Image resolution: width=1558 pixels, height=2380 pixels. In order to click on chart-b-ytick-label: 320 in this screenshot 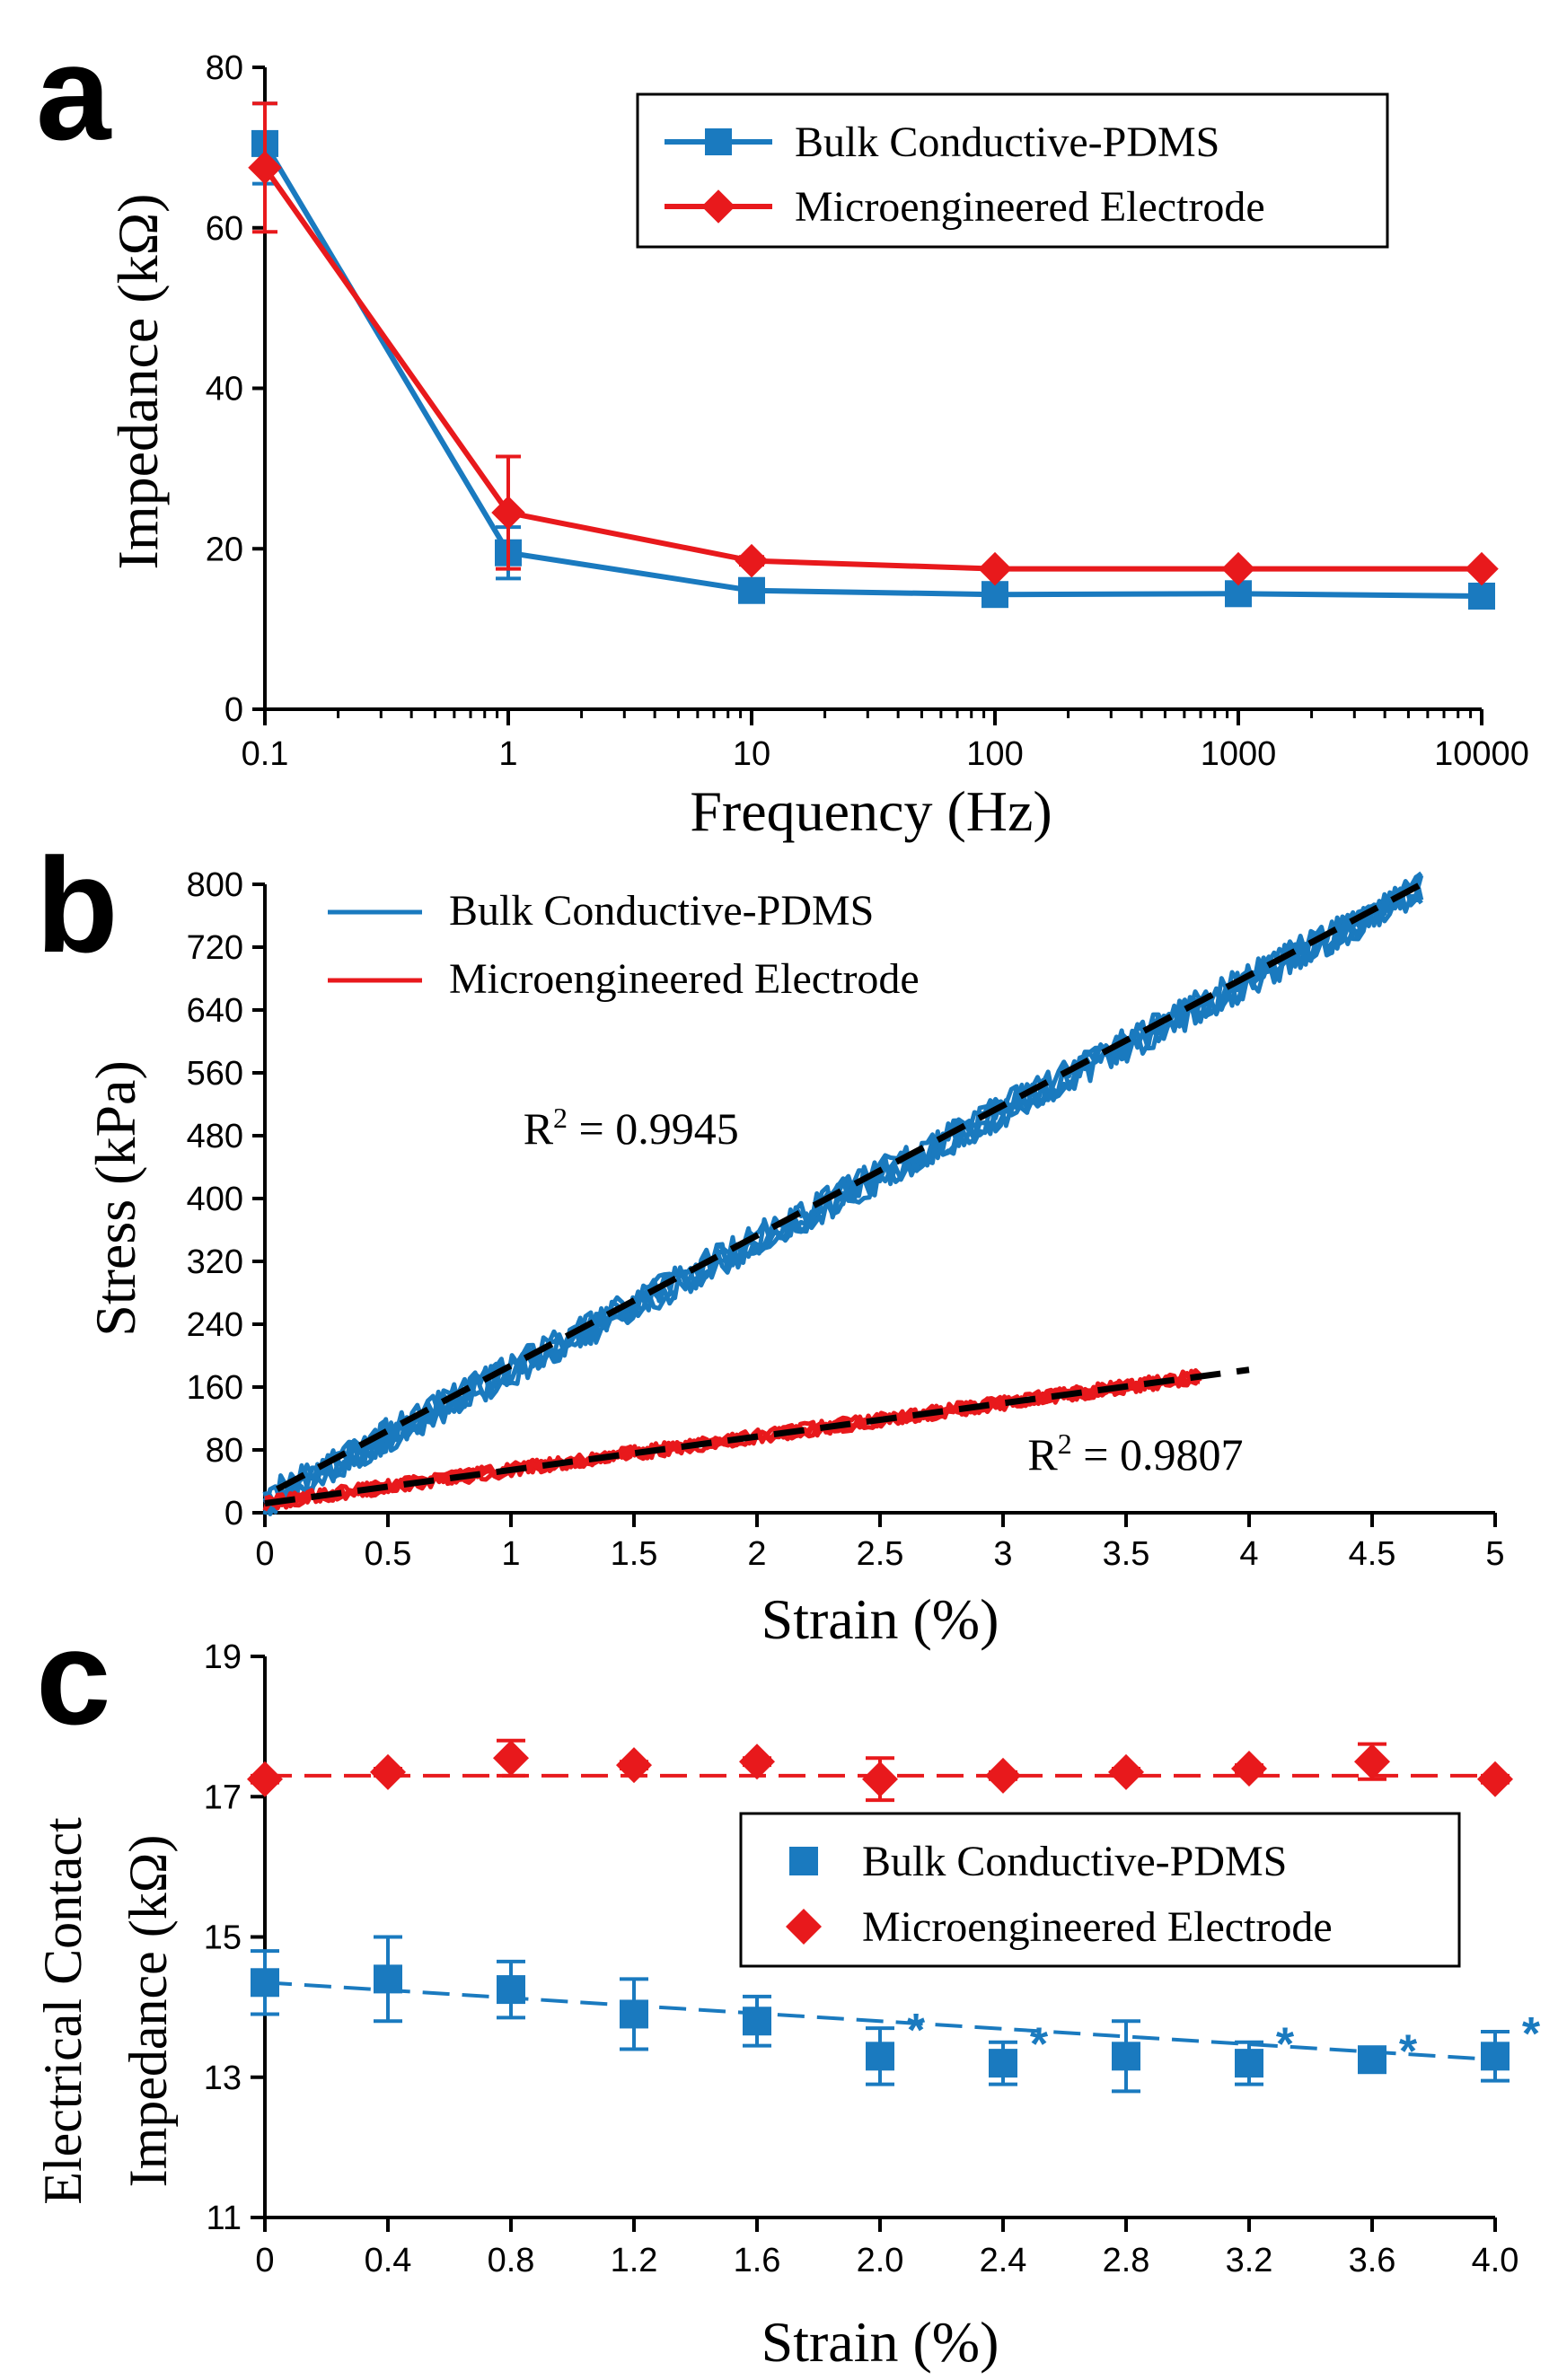, I will do `click(215, 1262)`.